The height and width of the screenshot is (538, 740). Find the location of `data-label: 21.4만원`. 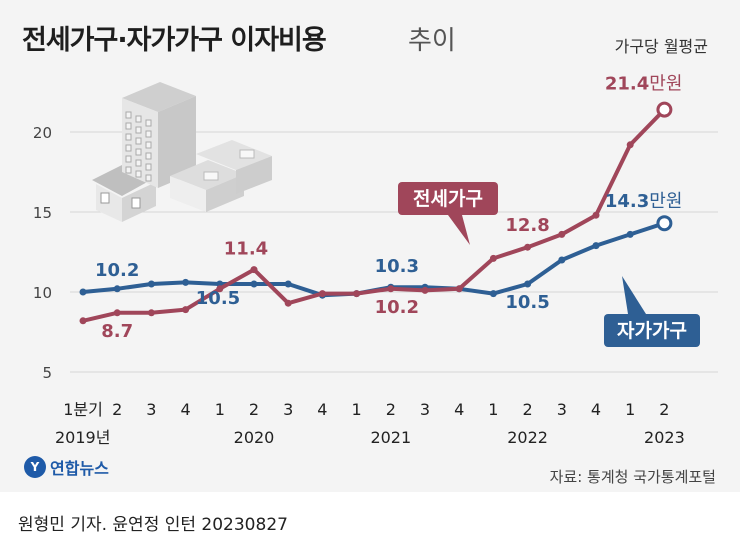

data-label: 21.4만원 is located at coordinates (644, 84).